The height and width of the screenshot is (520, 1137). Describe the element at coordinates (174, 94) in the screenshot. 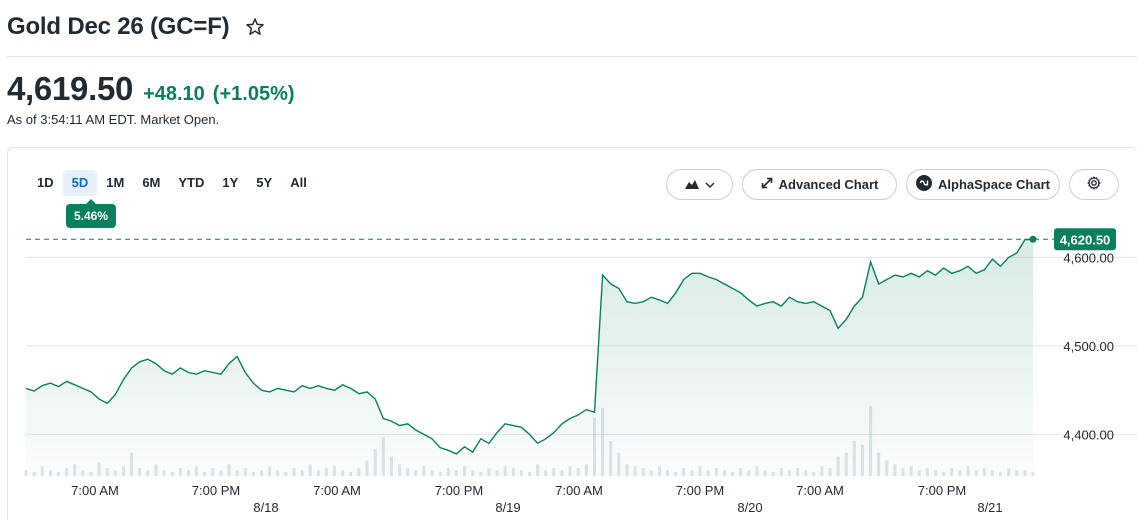

I see `price-change: +48.10` at that location.